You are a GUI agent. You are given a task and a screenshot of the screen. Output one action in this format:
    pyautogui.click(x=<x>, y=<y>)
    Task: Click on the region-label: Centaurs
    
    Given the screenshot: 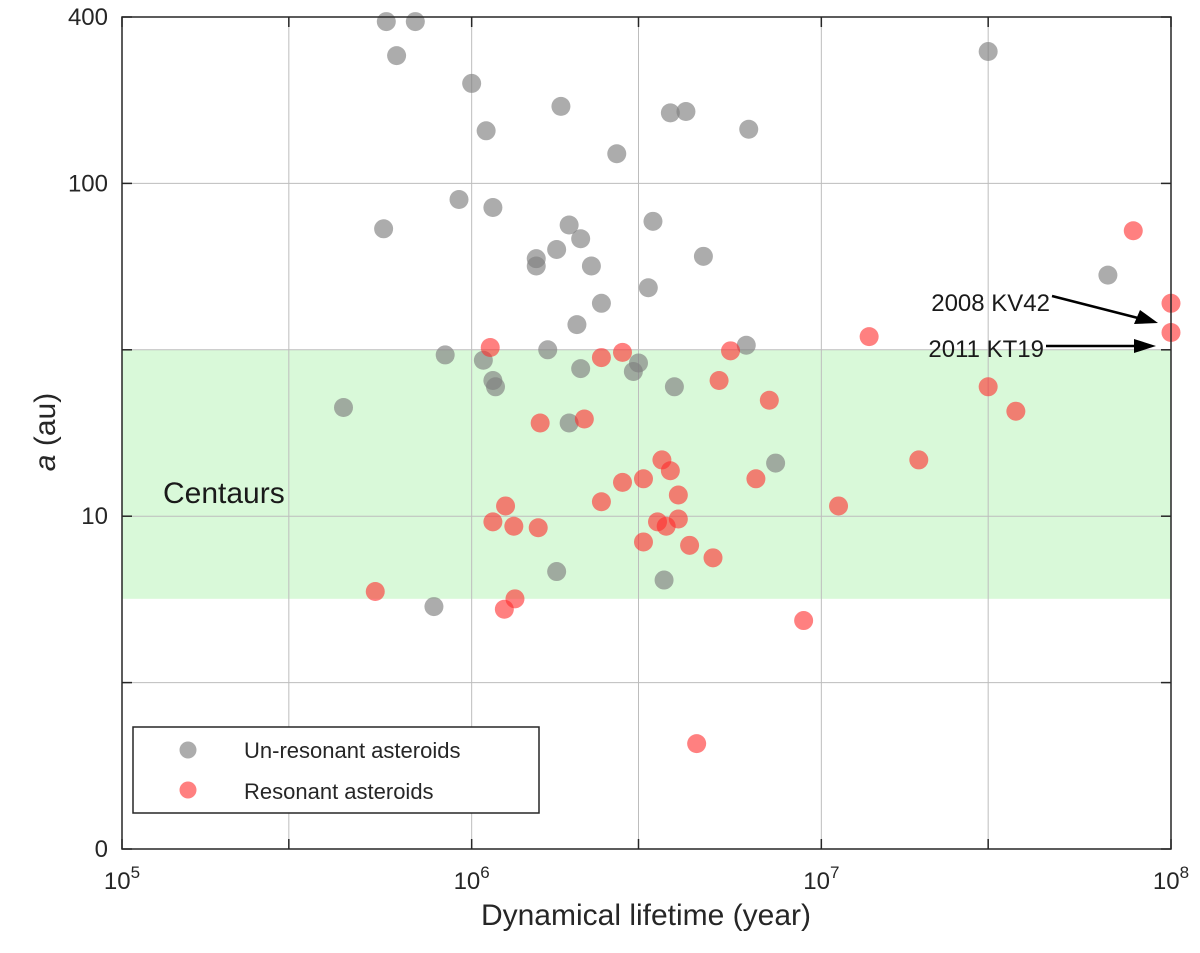 What is the action you would take?
    pyautogui.click(x=224, y=493)
    